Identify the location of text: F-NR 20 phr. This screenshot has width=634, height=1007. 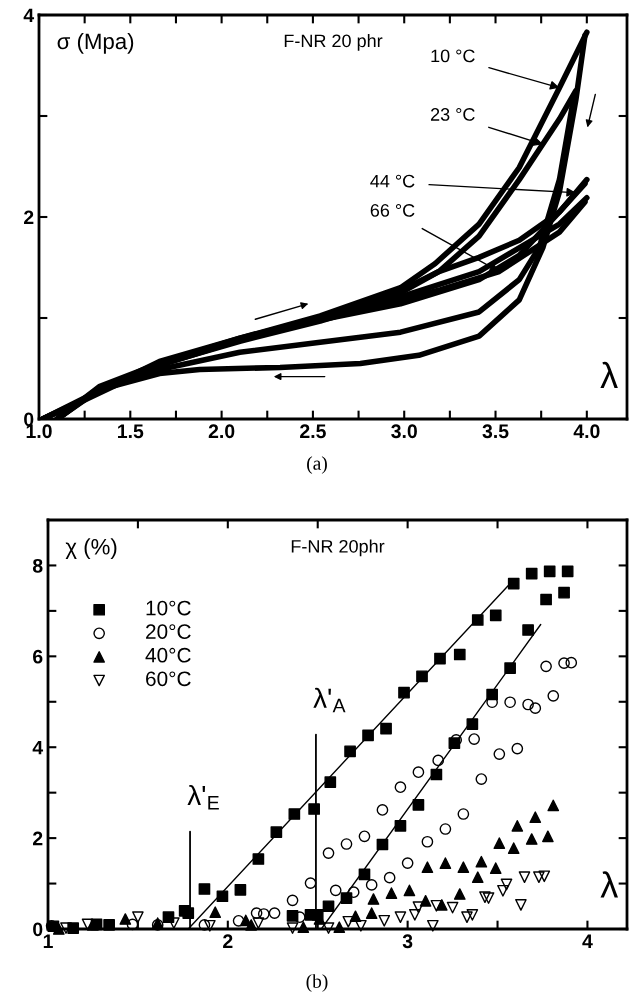
(333, 42).